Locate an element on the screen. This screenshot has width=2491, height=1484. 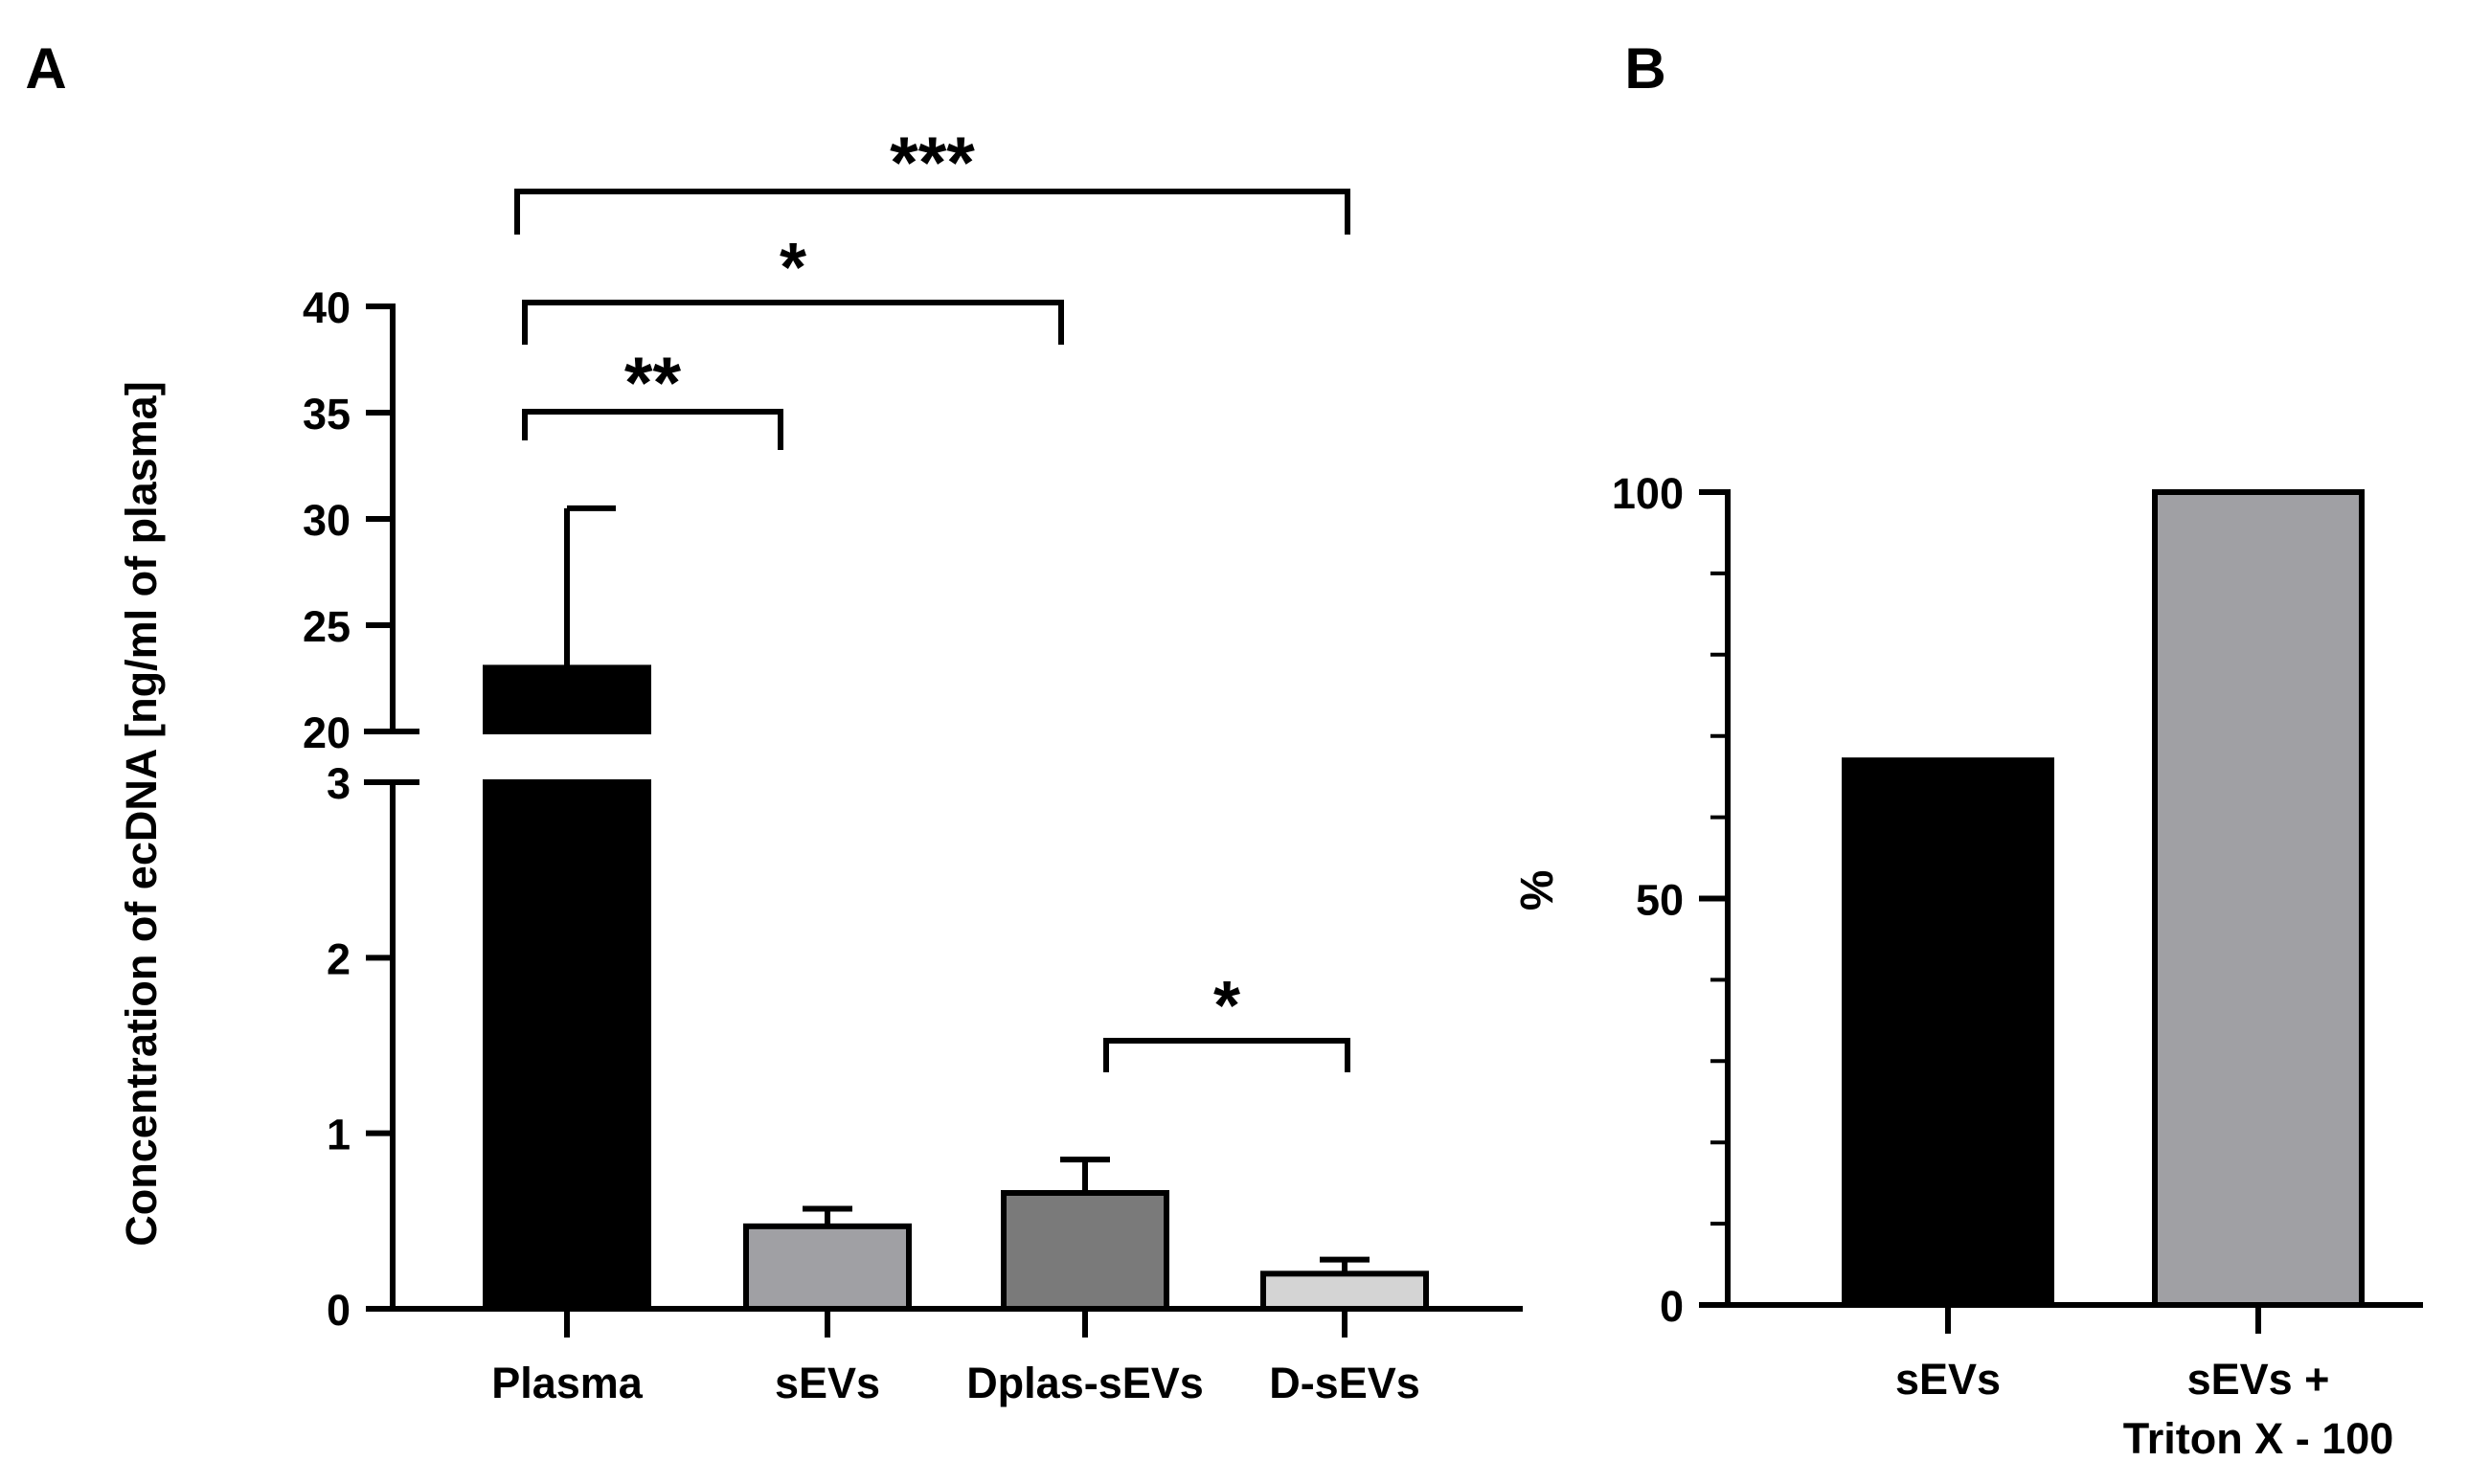
panel-a-y-tick-label: 2 is located at coordinates (339, 958).